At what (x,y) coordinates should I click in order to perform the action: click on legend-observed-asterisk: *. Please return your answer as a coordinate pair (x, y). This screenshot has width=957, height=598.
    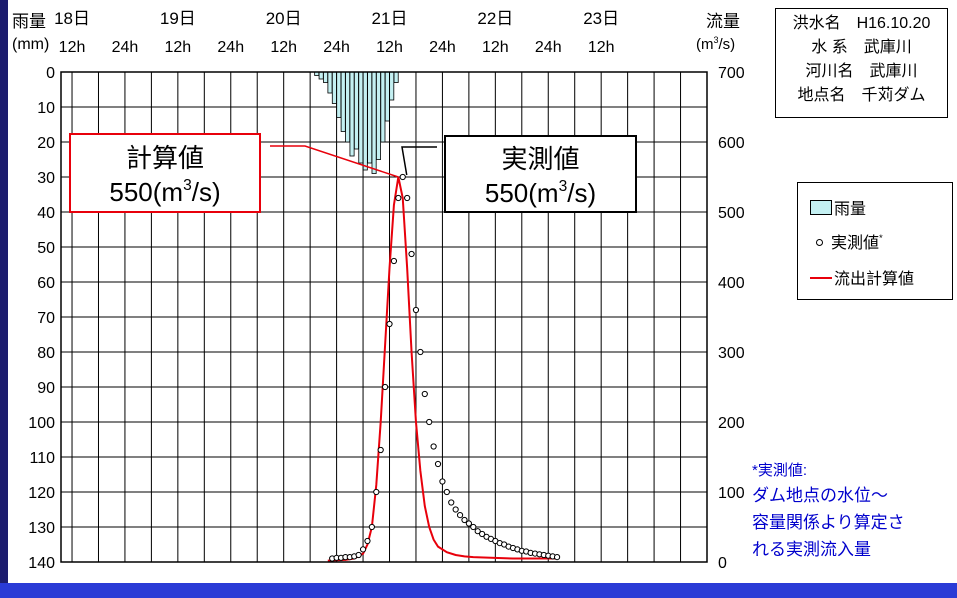
    Looking at the image, I should click on (881, 239).